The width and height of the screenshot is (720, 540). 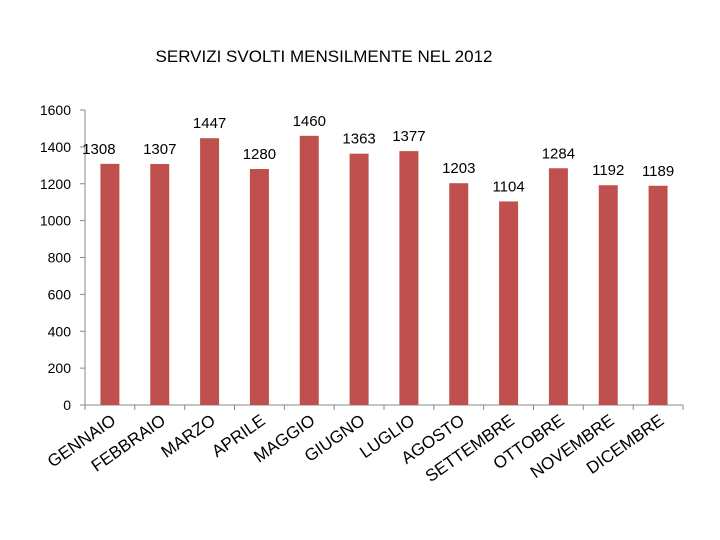 I want to click on y-tick-label: 800, so click(x=60, y=258).